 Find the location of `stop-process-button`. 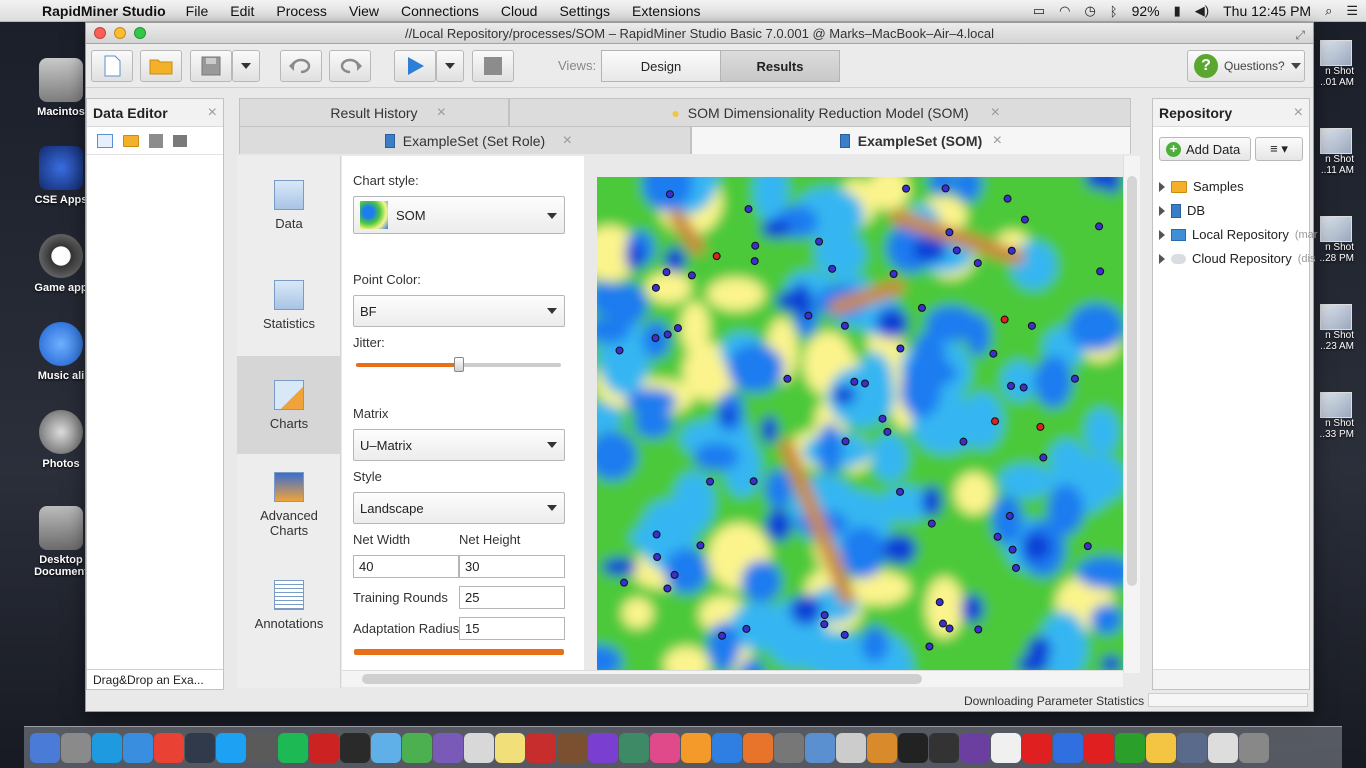

stop-process-button is located at coordinates (493, 66).